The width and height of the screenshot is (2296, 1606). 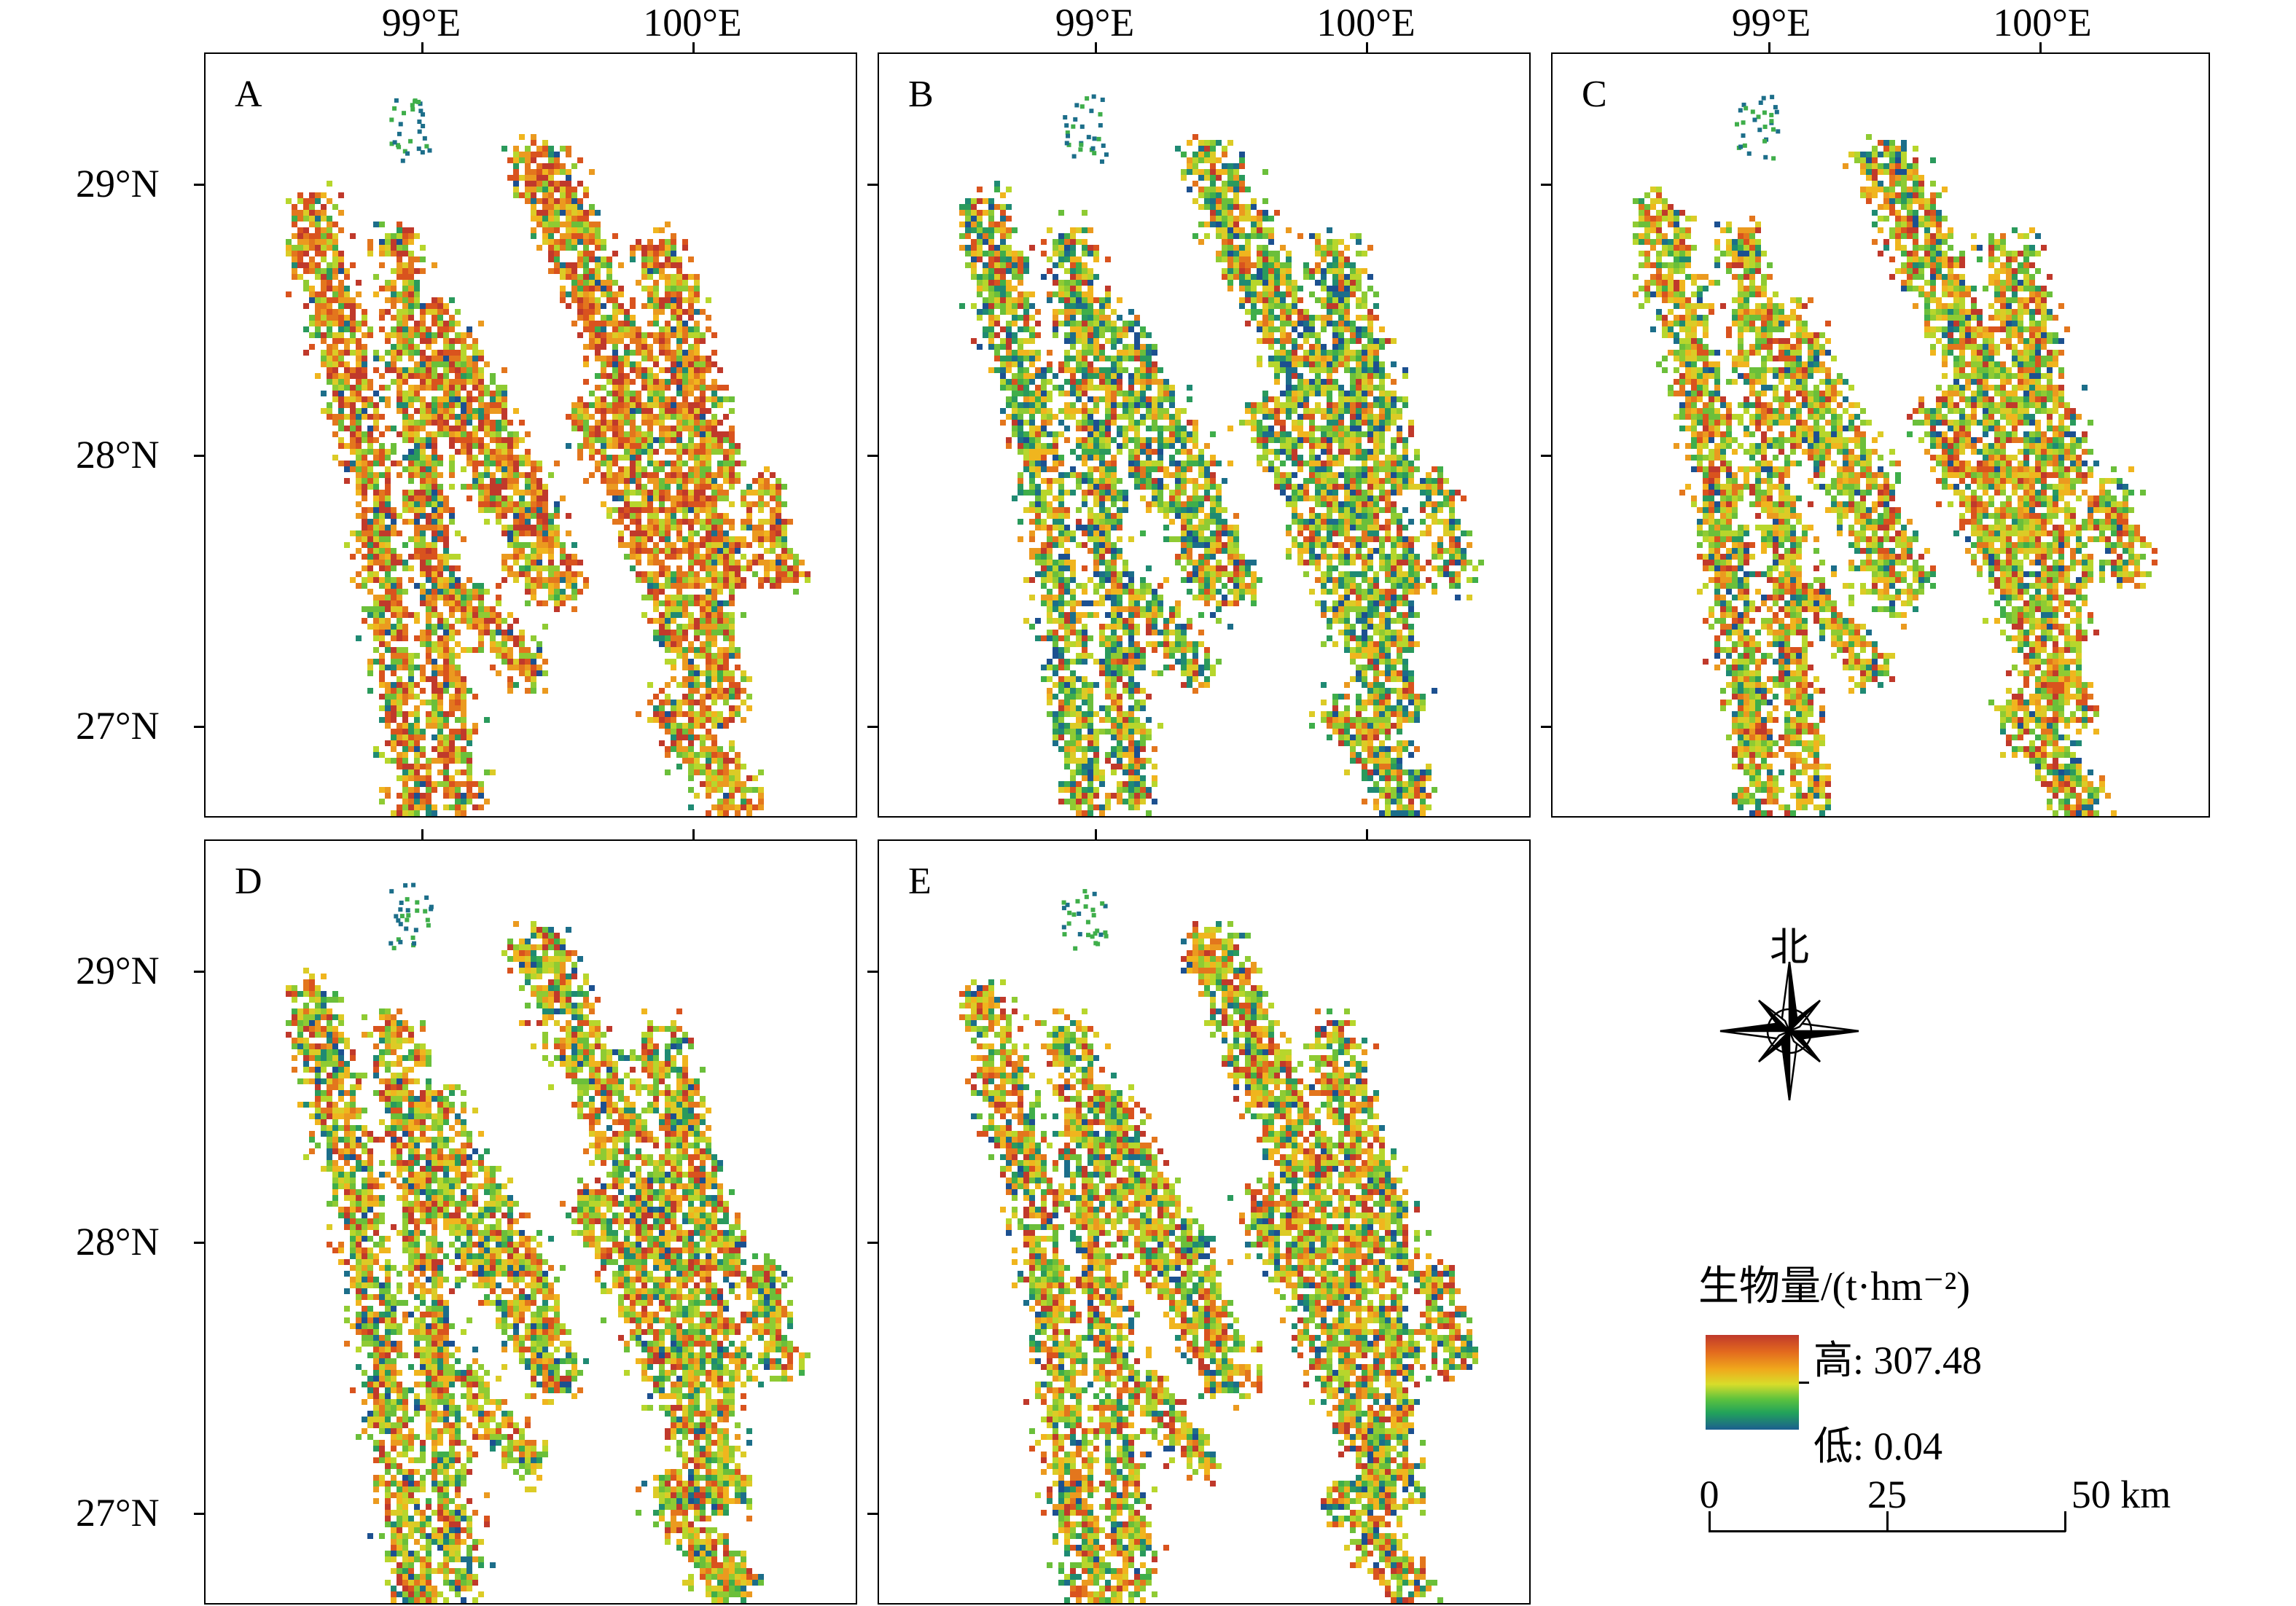 What do you see at coordinates (531, 435) in the screenshot?
I see `map-panel-a: A` at bounding box center [531, 435].